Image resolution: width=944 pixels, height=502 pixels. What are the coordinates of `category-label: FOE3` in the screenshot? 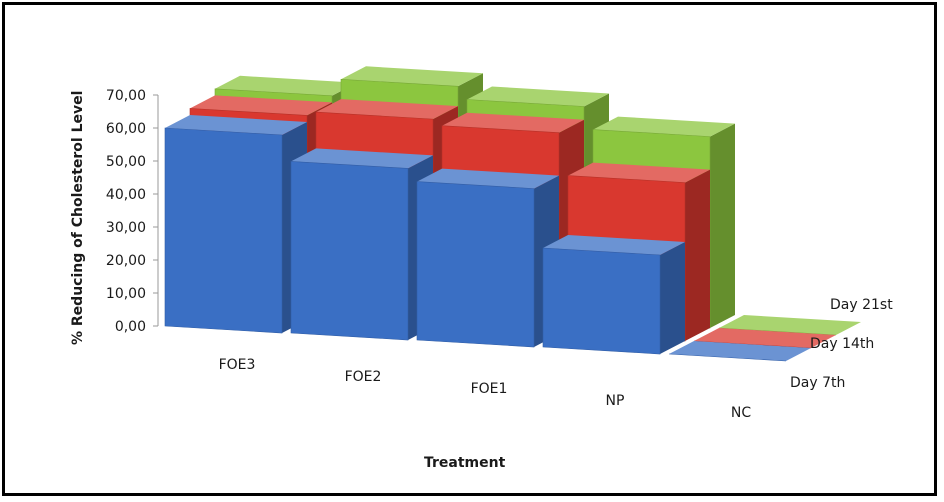 It's located at (237, 365).